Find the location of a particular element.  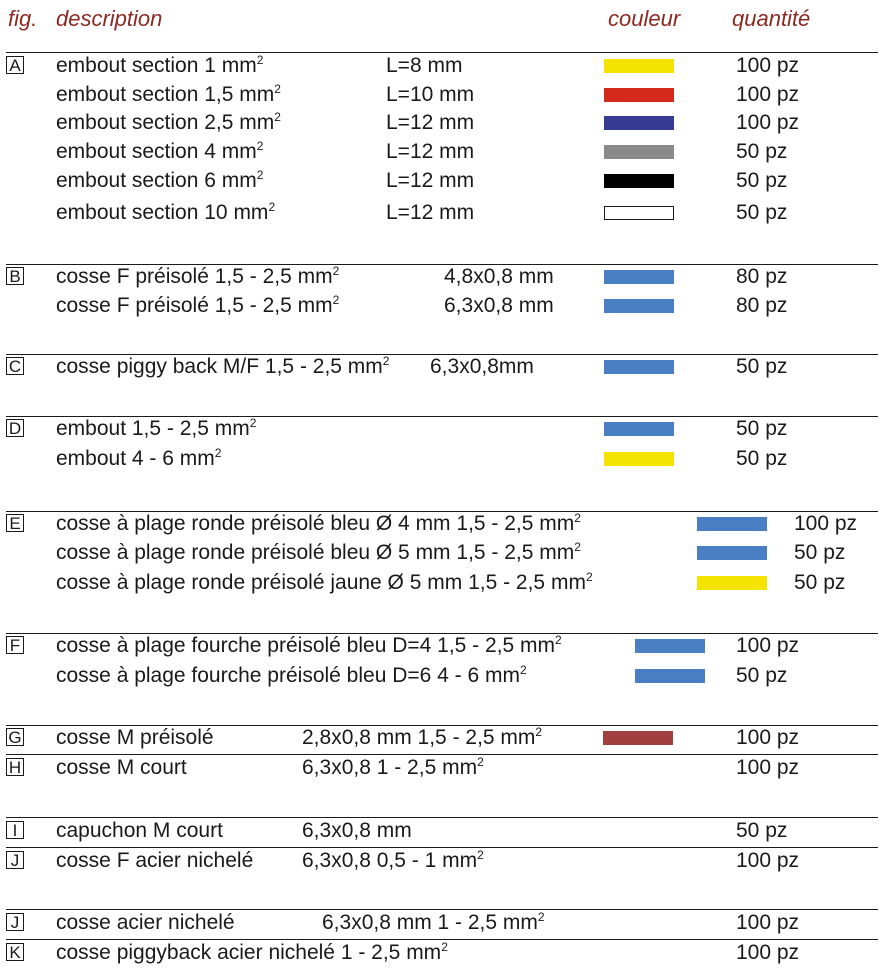

figure-letter-box: K is located at coordinates (15, 952).